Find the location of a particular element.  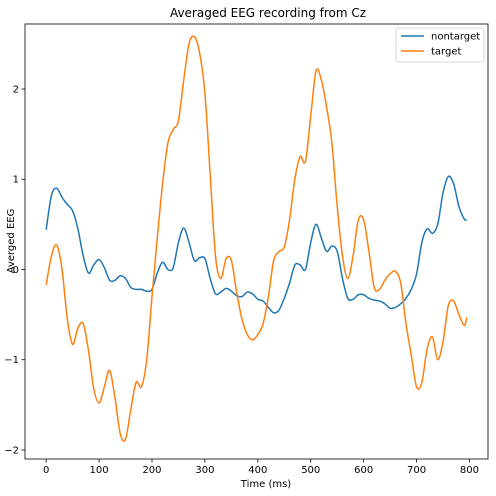

y-tick-label: −1 is located at coordinates (11, 360).